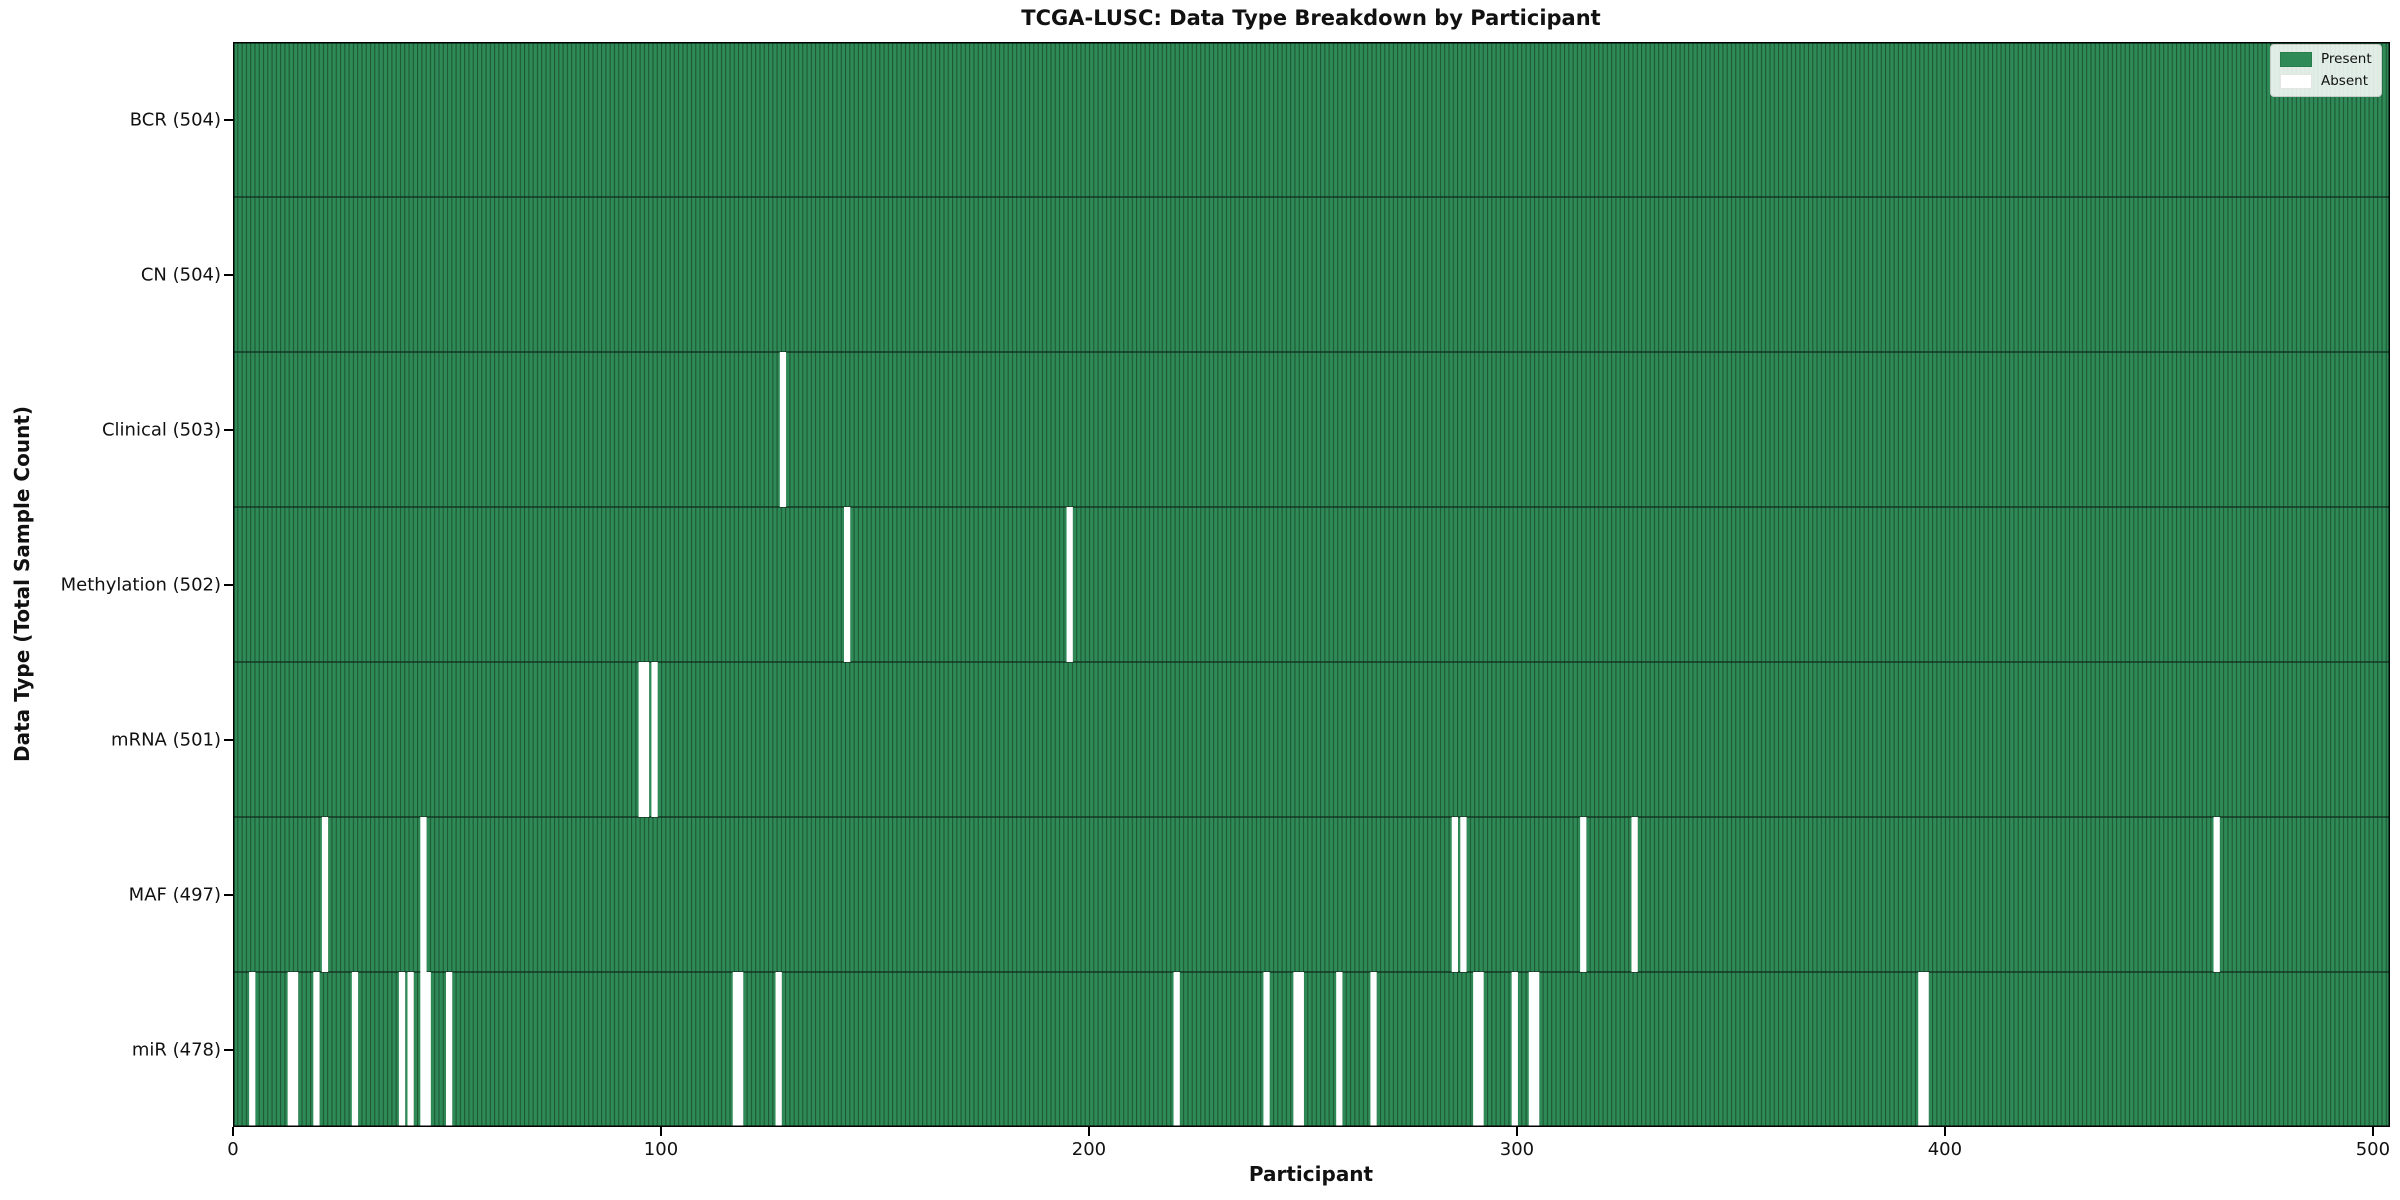 The height and width of the screenshot is (1200, 2400). I want to click on y-tick-label-Clinical: Clinical (503), so click(161, 429).